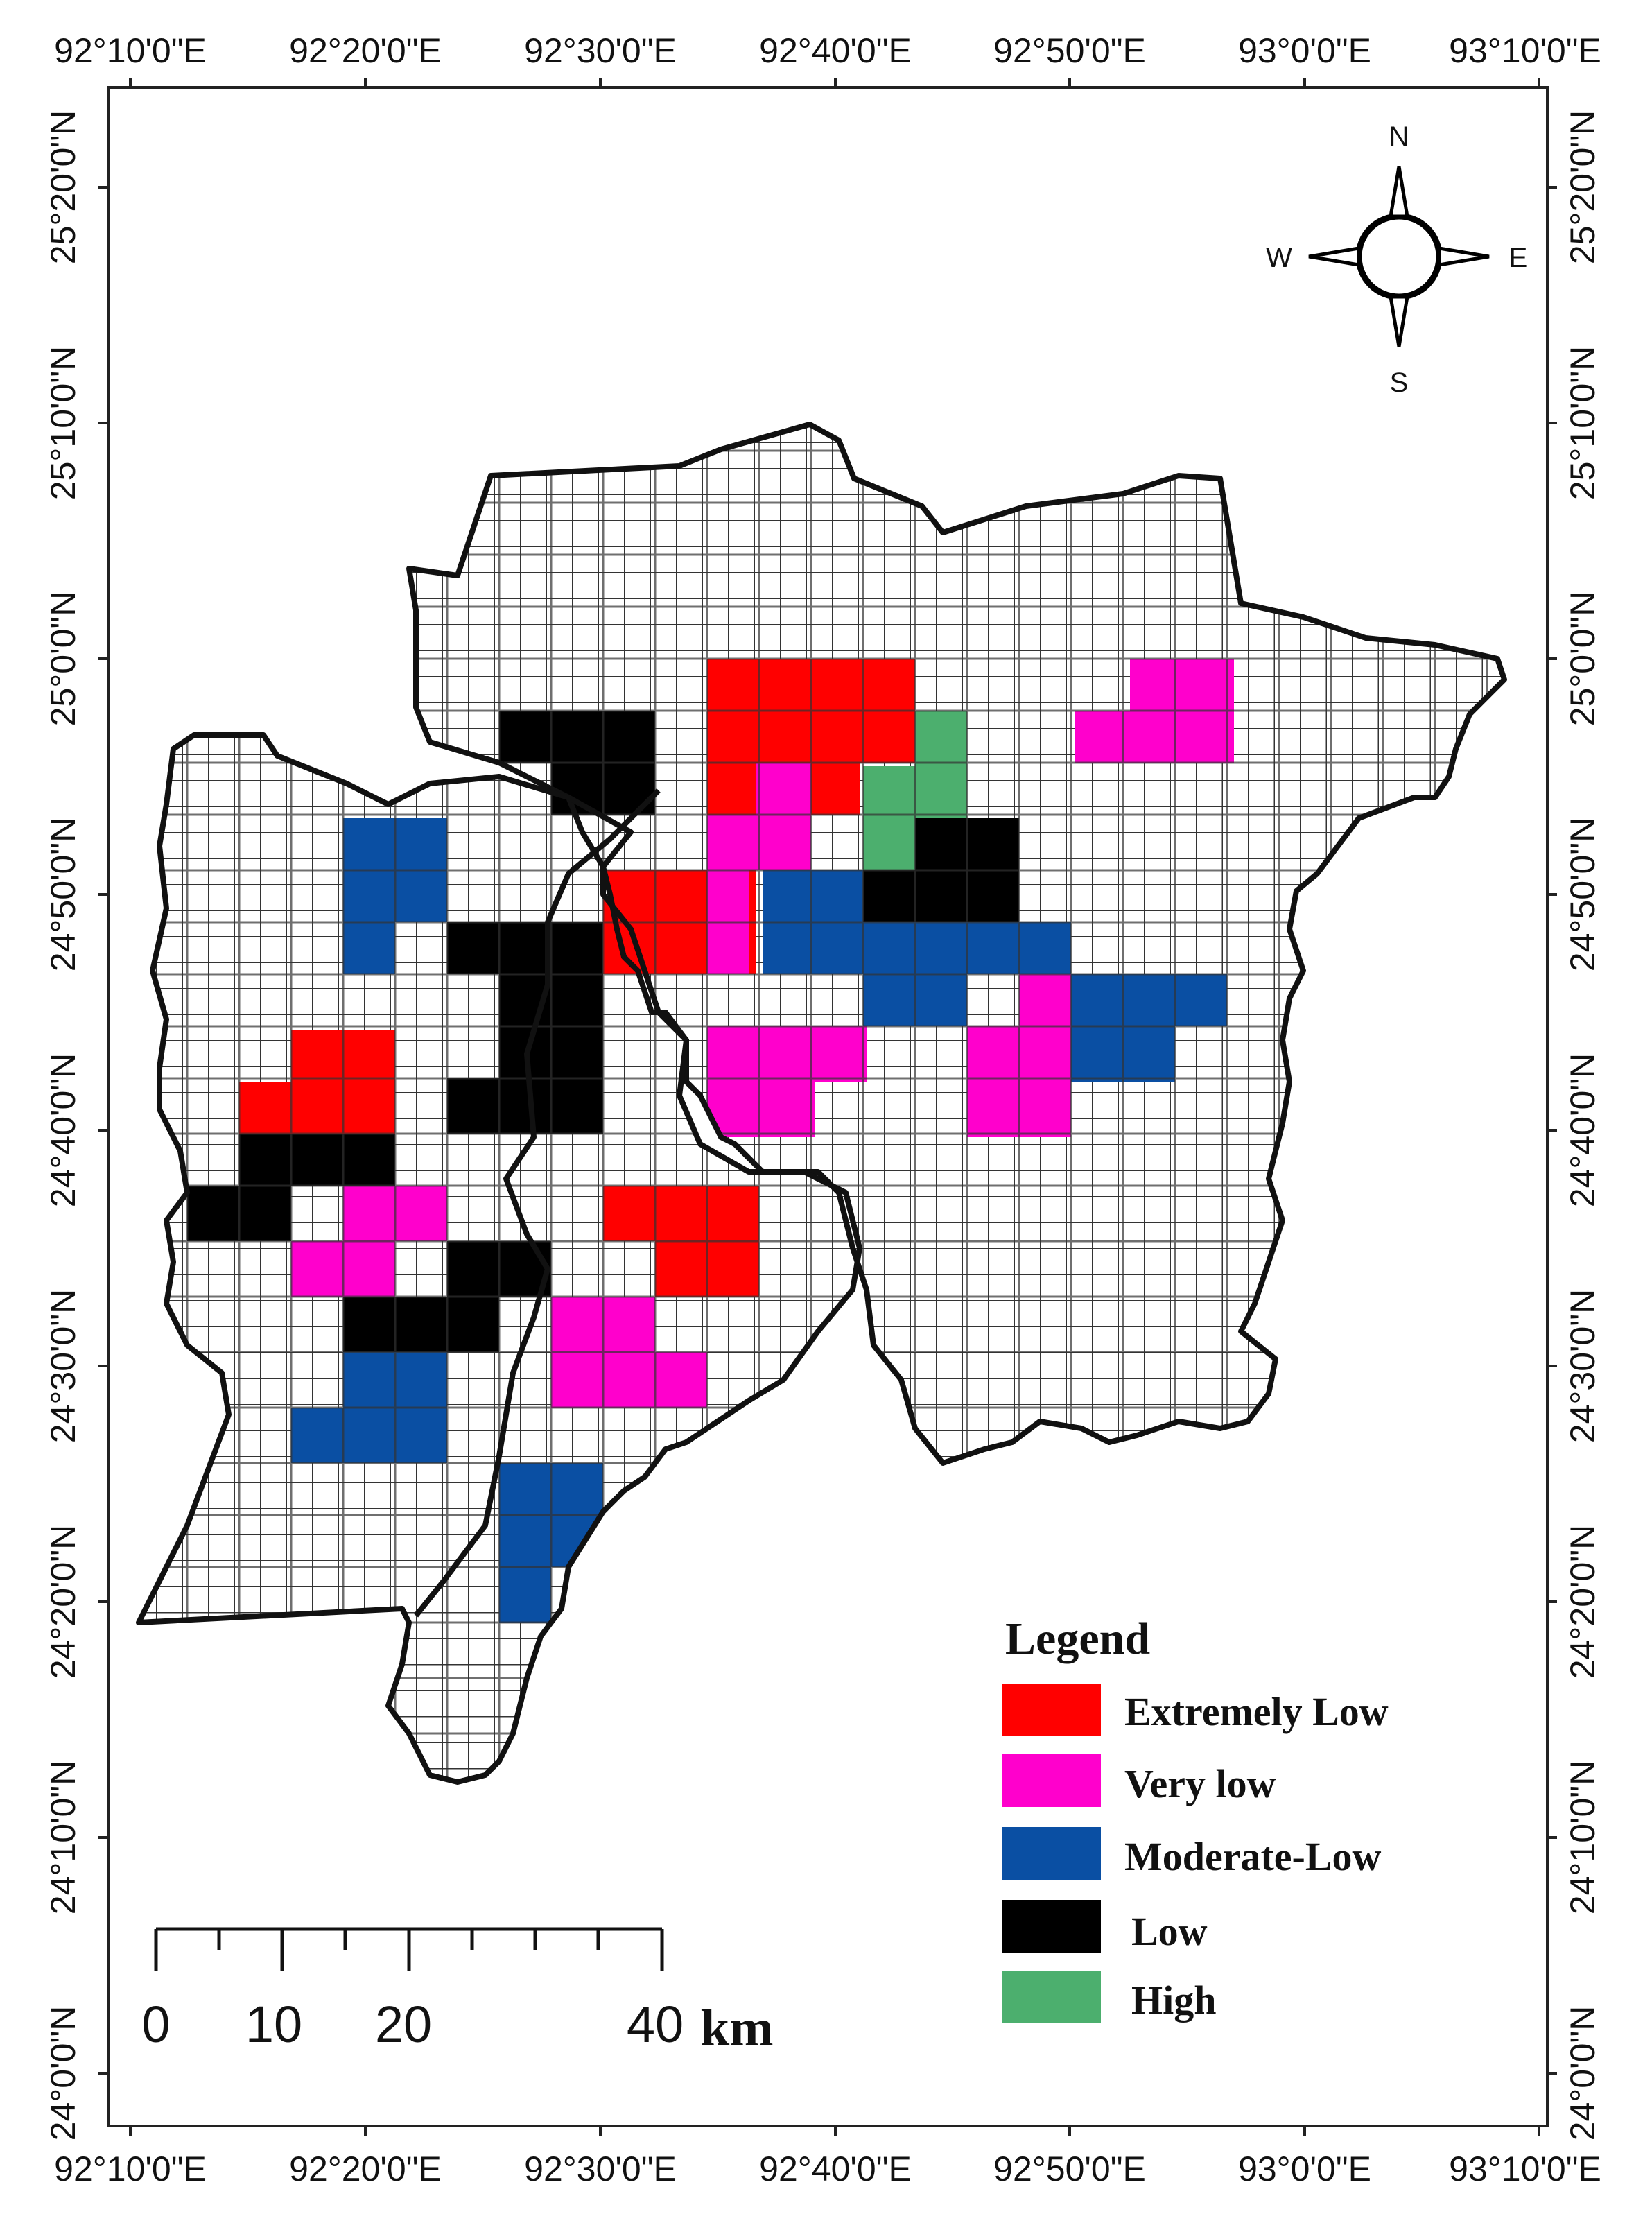  I want to click on top-lon-label: 92°50'0"E, so click(1069, 50).